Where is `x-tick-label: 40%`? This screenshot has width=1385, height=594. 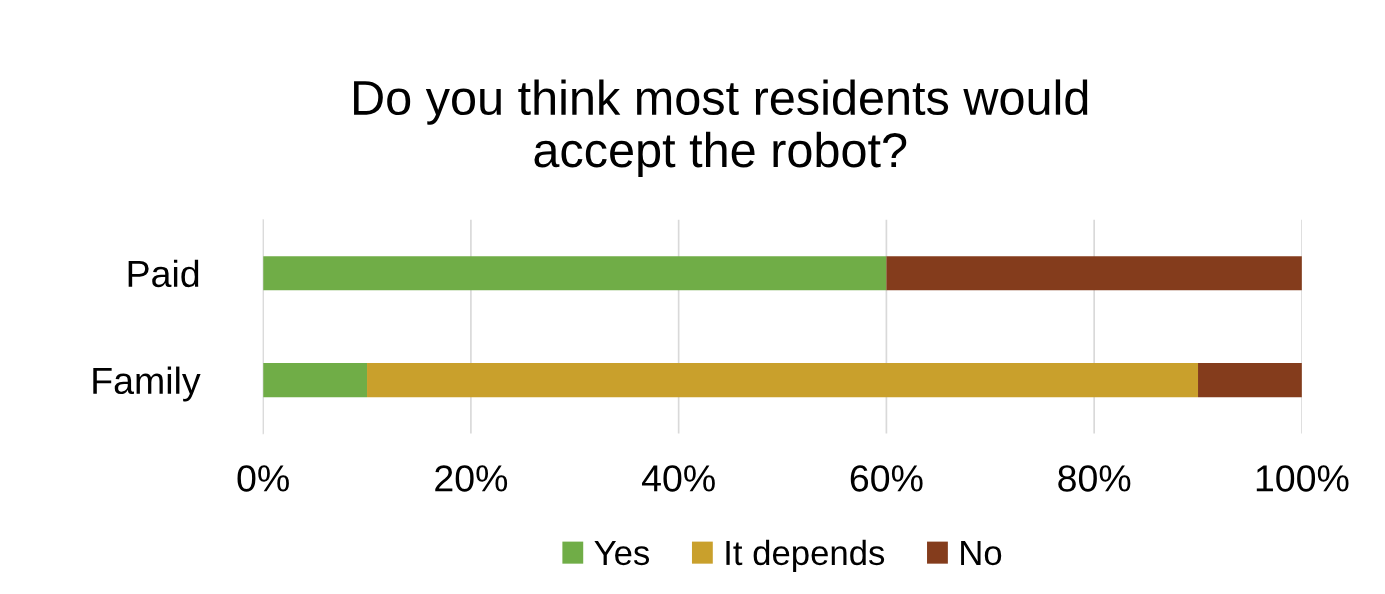 x-tick-label: 40% is located at coordinates (678, 478).